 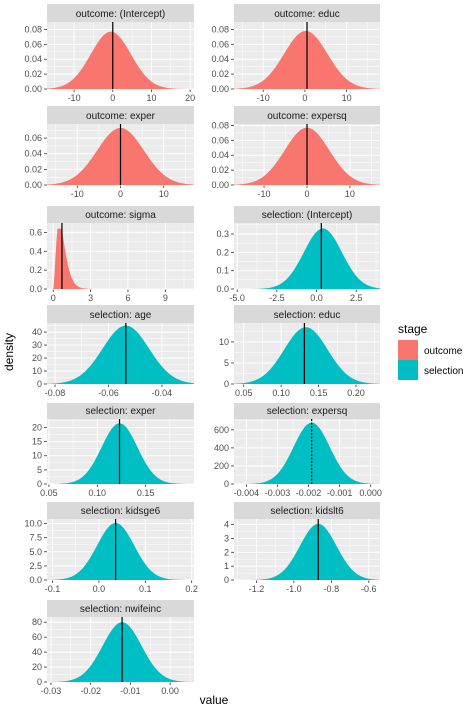 What do you see at coordinates (120, 60) in the screenshot?
I see `density-area-outcome` at bounding box center [120, 60].